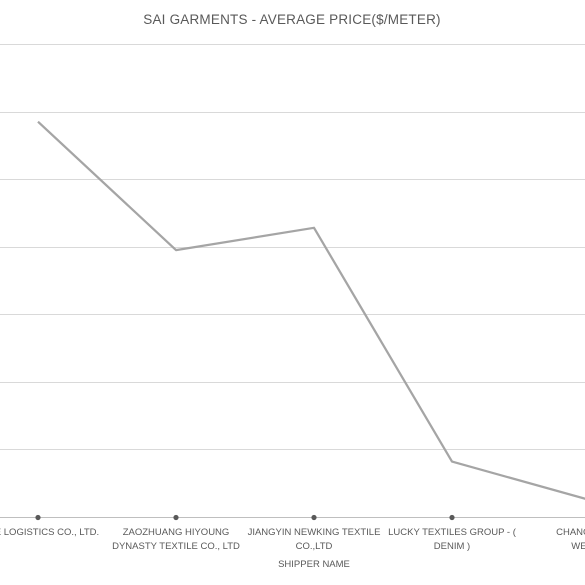  I want to click on x-axis-title: SHIPPER NAME, so click(314, 564).